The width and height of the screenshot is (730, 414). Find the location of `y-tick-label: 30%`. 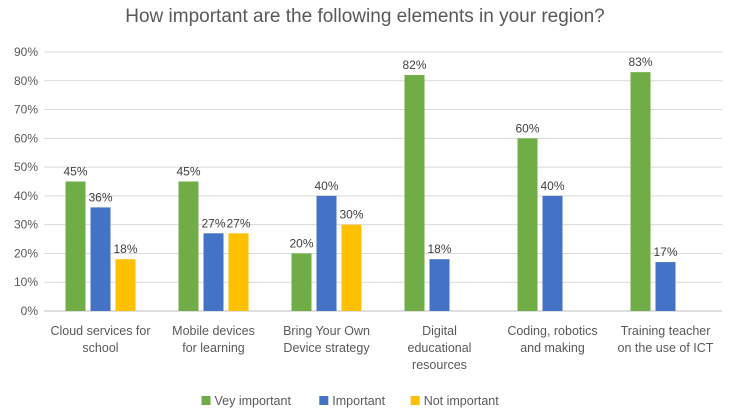

y-tick-label: 30% is located at coordinates (26, 225).